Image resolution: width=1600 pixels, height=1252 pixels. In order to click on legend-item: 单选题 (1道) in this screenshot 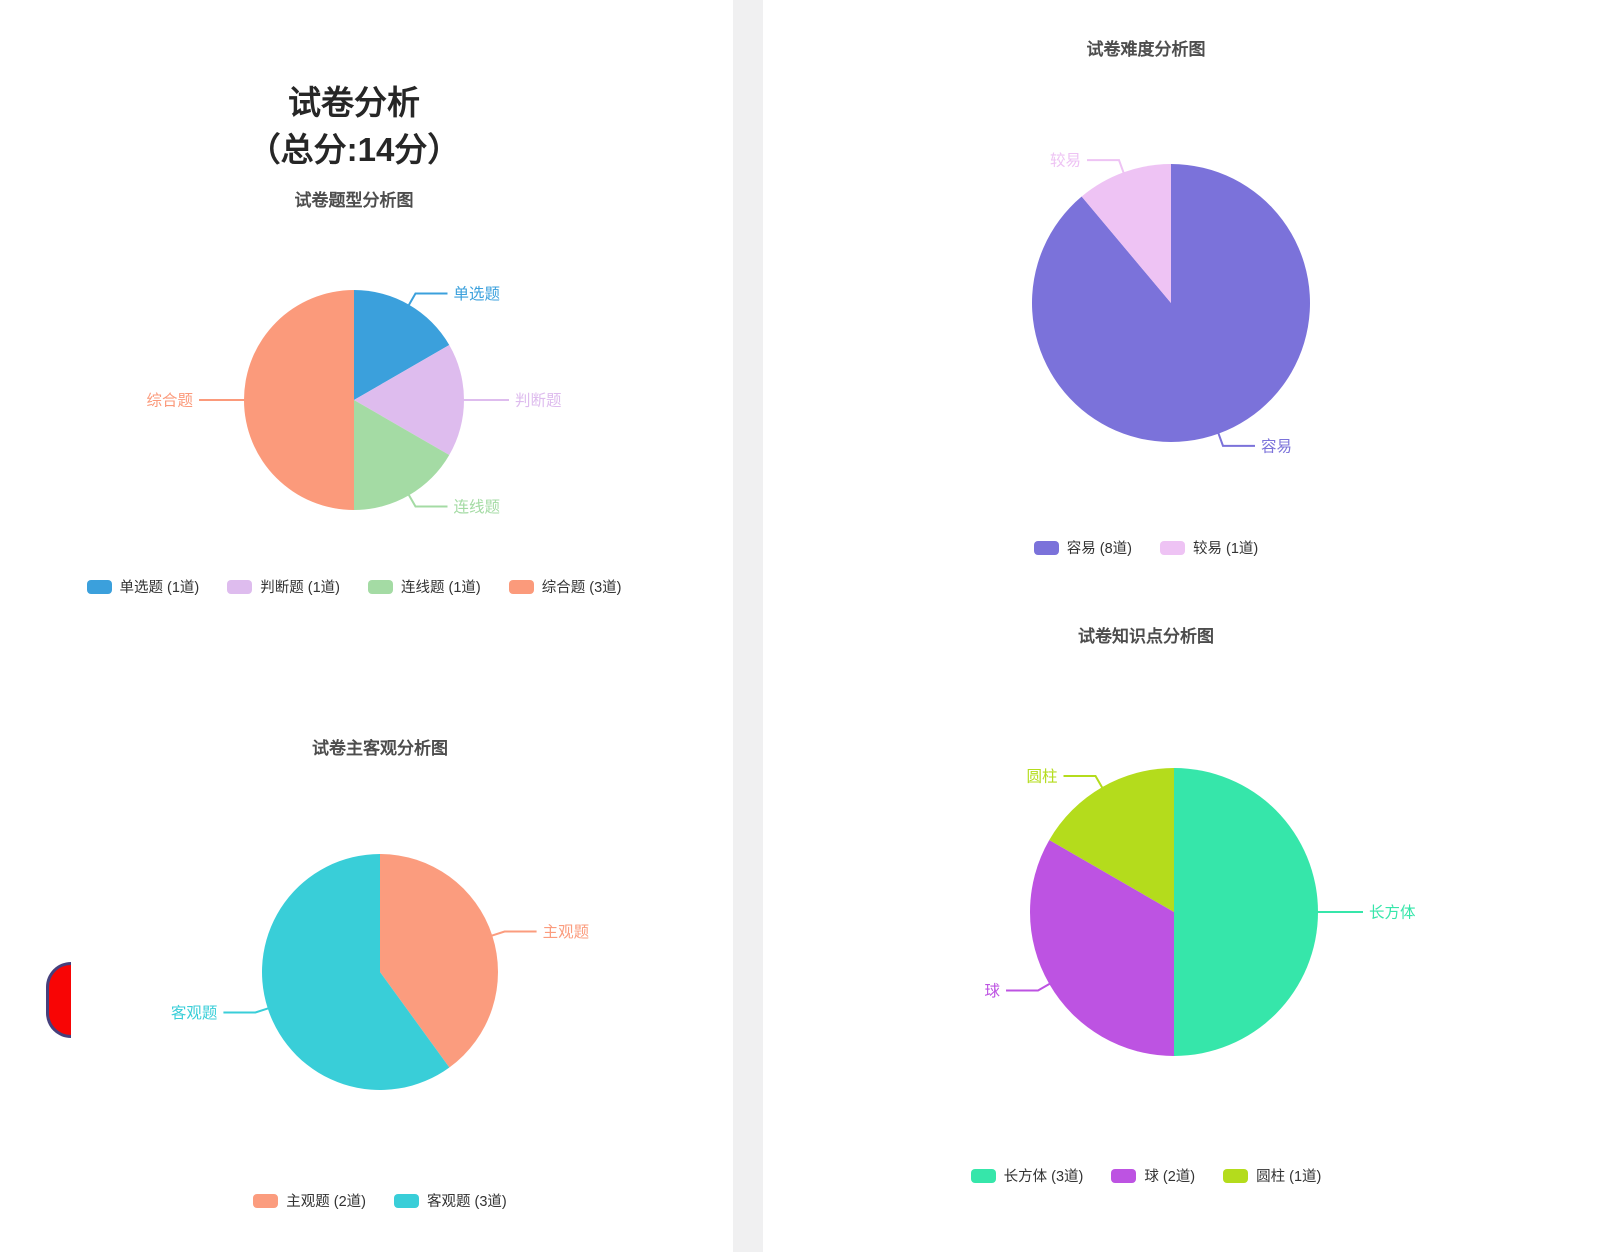, I will do `click(143, 586)`.